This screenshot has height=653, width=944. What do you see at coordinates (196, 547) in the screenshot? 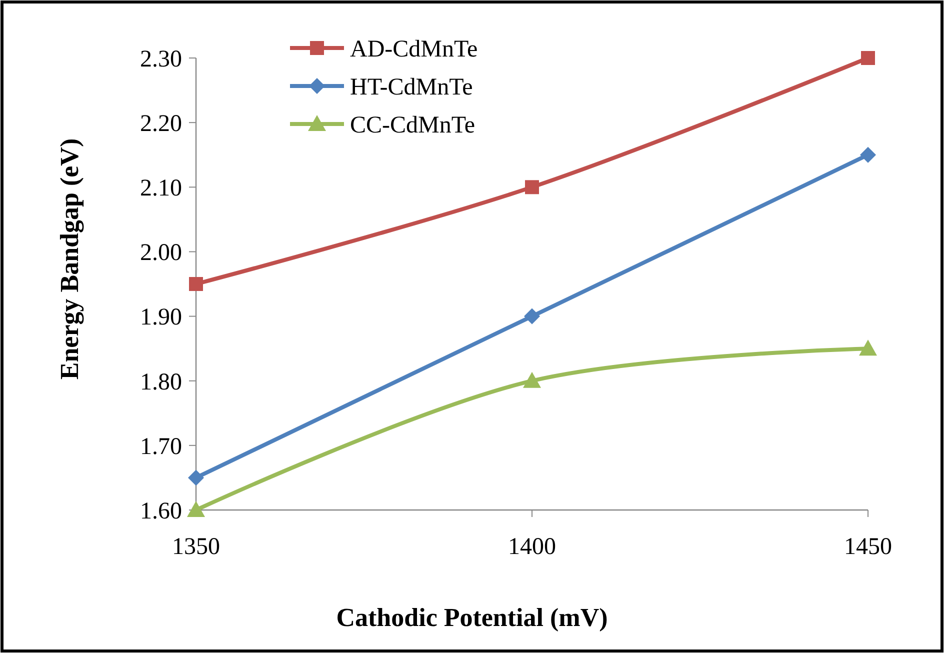
I see `x-tick-label: 1350` at bounding box center [196, 547].